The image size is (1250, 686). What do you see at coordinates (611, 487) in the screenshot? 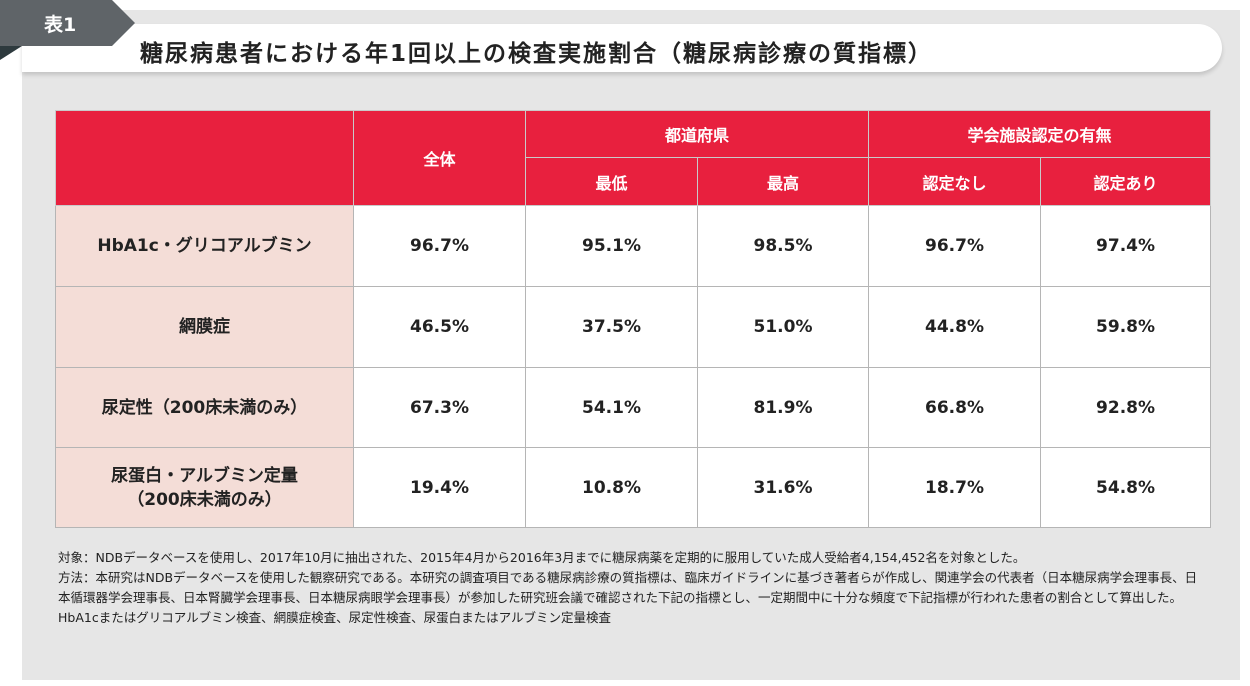
I see `cell: 10.8%` at bounding box center [611, 487].